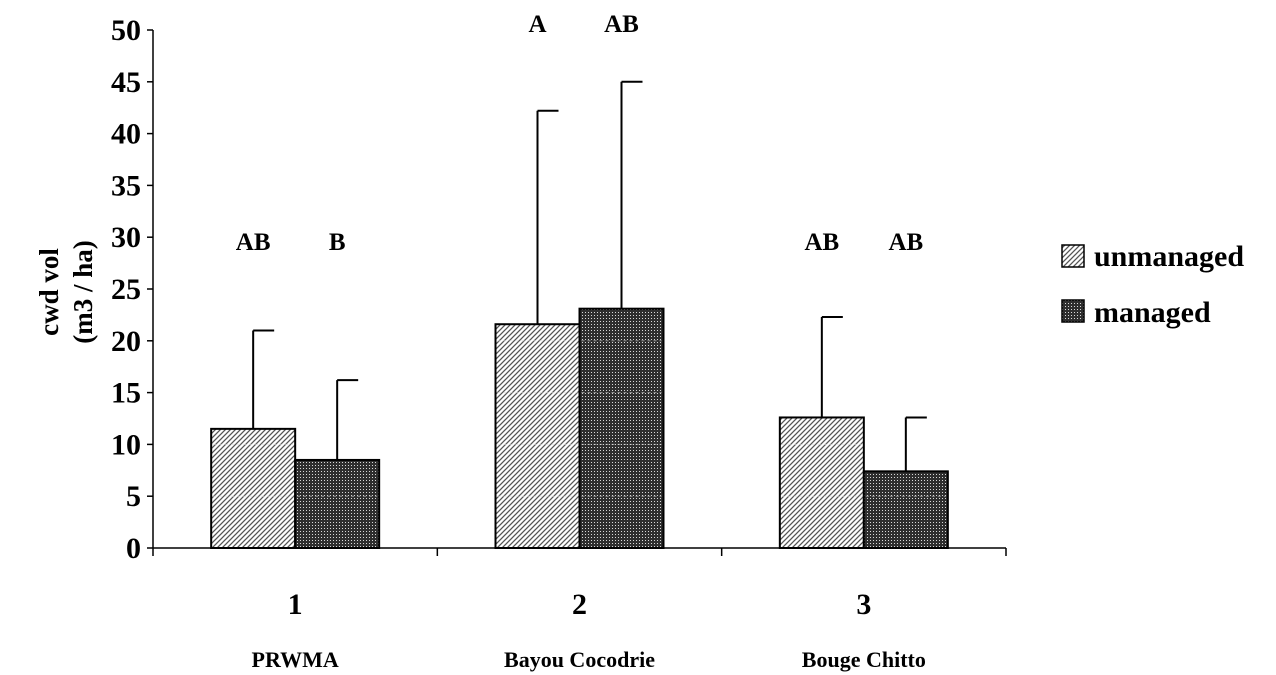  I want to click on y-tick-label-0: 0, so click(133, 548).